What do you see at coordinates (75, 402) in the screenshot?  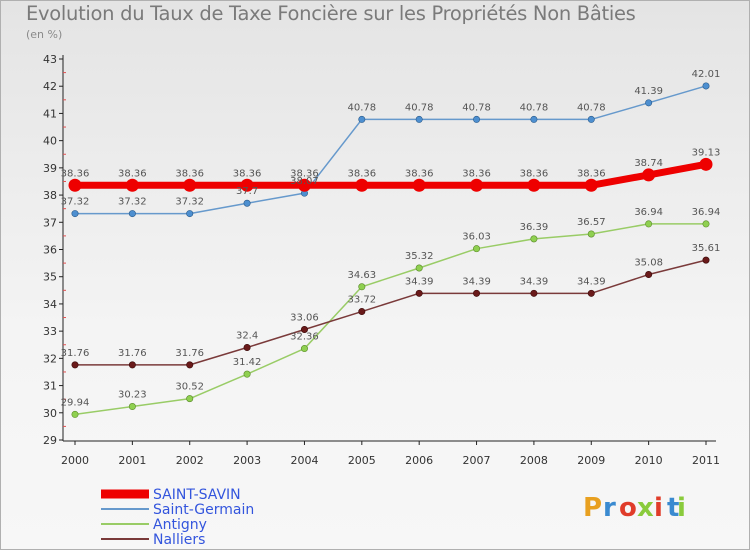 I see `data-label: 29.94` at bounding box center [75, 402].